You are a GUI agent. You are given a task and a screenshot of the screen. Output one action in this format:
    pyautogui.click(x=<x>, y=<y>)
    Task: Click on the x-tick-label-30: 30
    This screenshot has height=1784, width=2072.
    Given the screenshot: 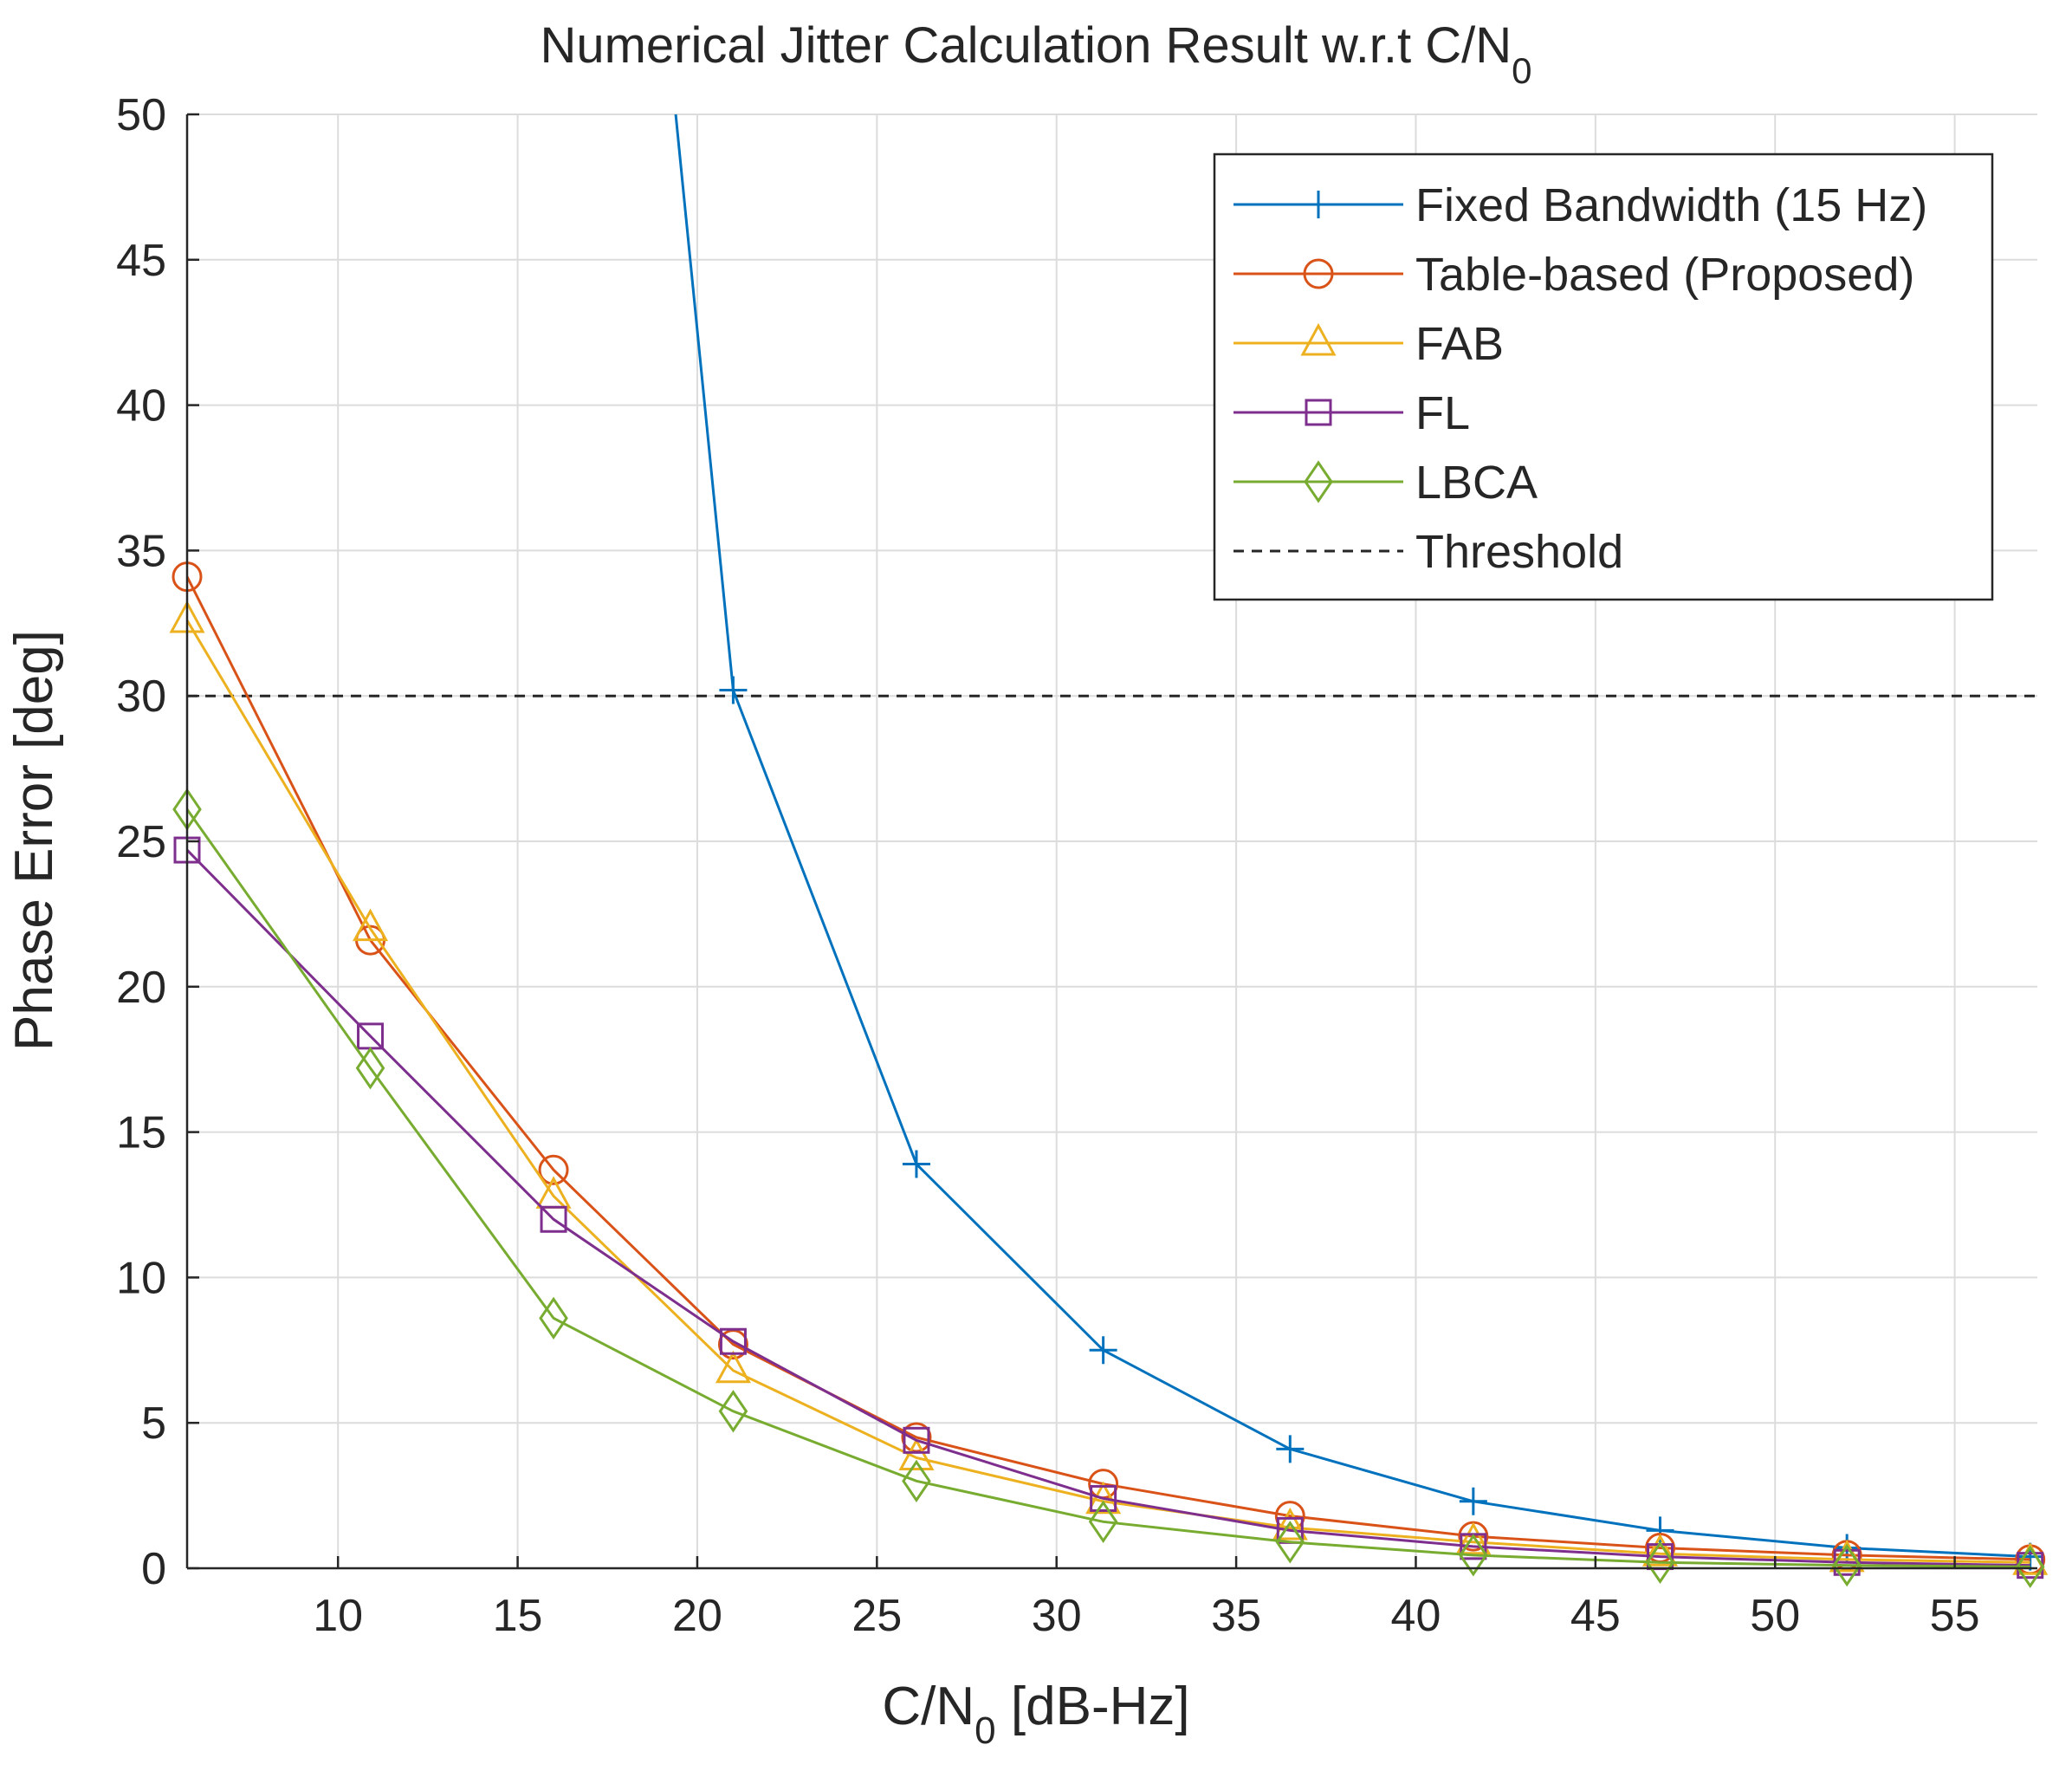 What is the action you would take?
    pyautogui.click(x=1057, y=1616)
    